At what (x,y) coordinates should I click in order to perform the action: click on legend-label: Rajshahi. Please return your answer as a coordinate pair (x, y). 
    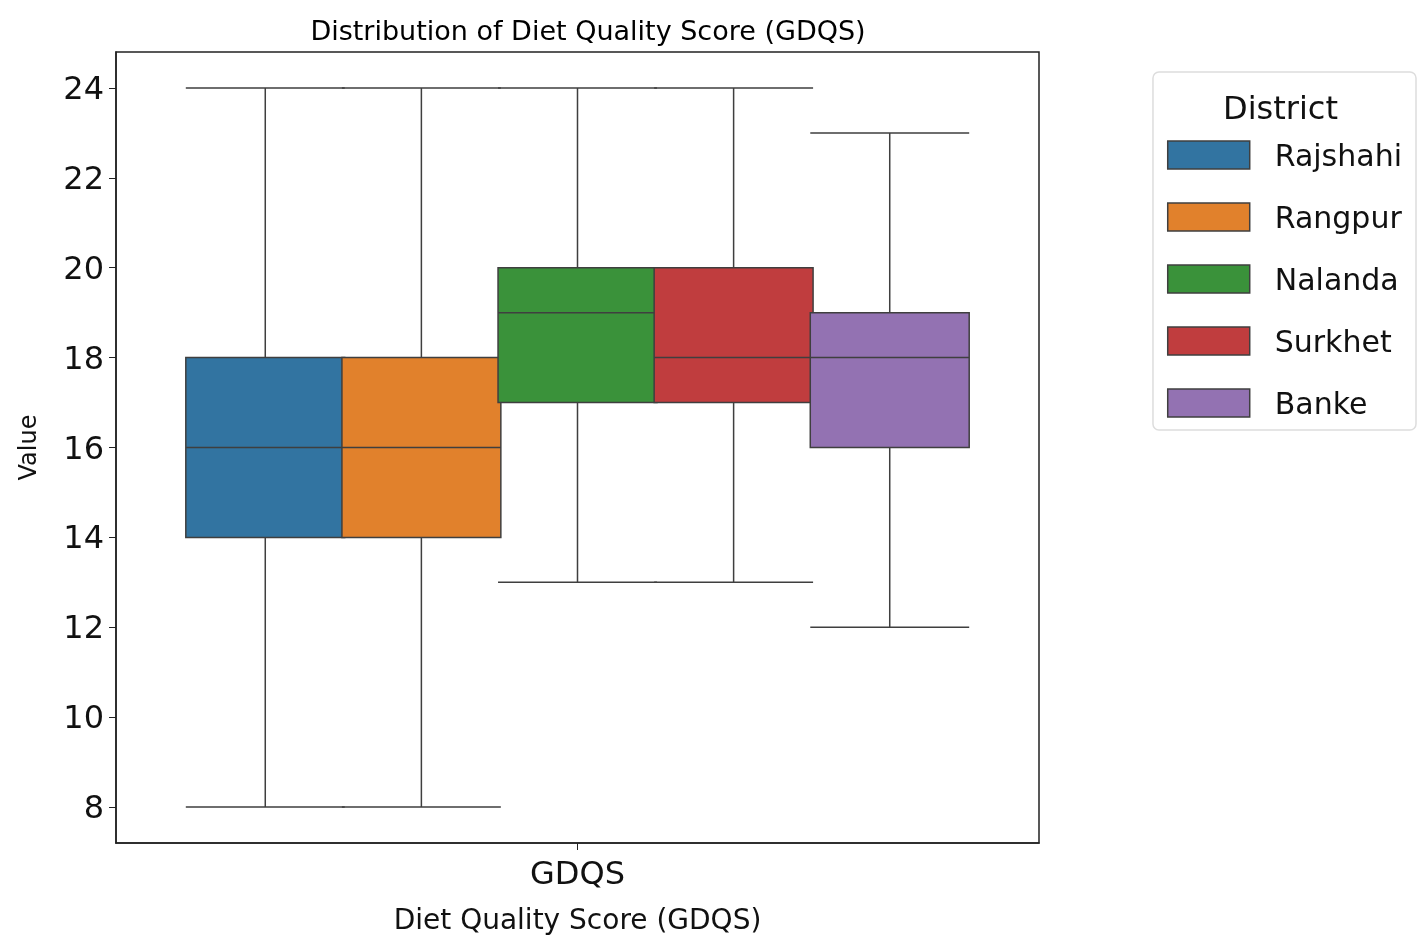
    Looking at the image, I should click on (1338, 155).